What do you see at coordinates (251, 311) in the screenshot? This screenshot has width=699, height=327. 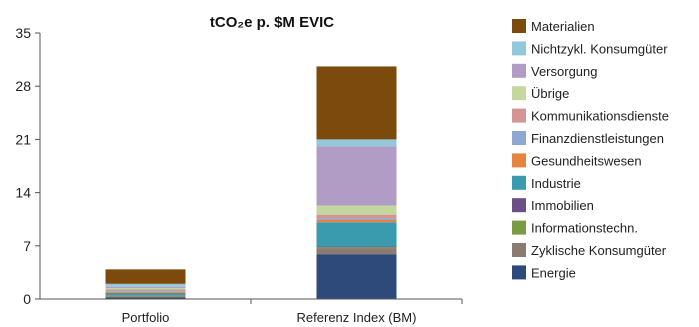 I see `x-axis: Portfolio Referenz Index (BM)` at bounding box center [251, 311].